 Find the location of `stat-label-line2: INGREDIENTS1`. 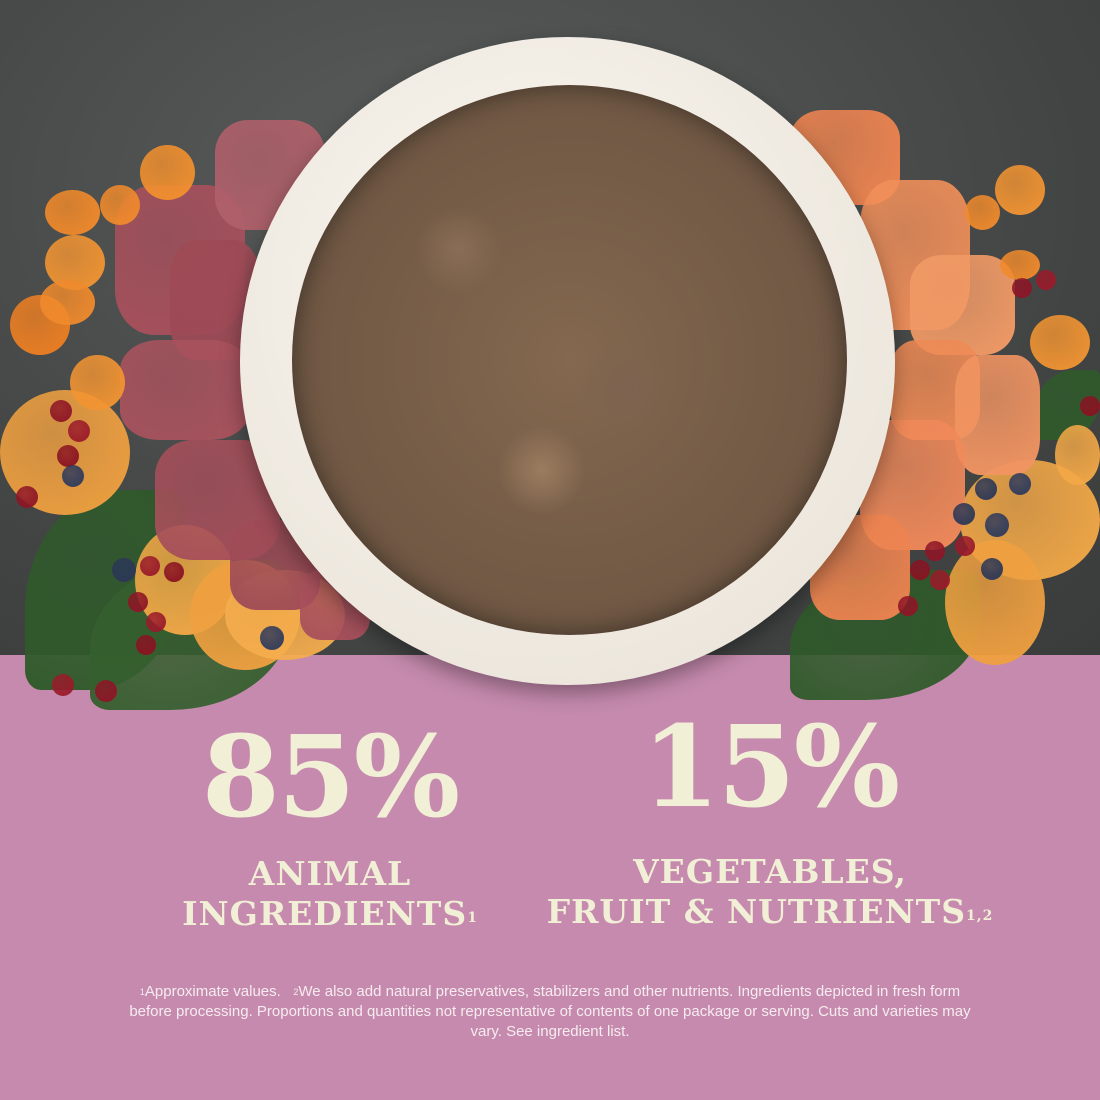

stat-label-line2: INGREDIENTS1 is located at coordinates (330, 914).